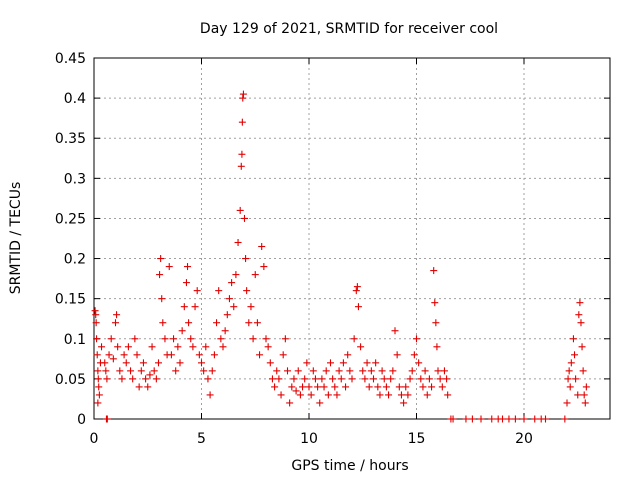 The width and height of the screenshot is (640, 480). Describe the element at coordinates (94, 439) in the screenshot. I see `x-tick-label: 0` at that location.